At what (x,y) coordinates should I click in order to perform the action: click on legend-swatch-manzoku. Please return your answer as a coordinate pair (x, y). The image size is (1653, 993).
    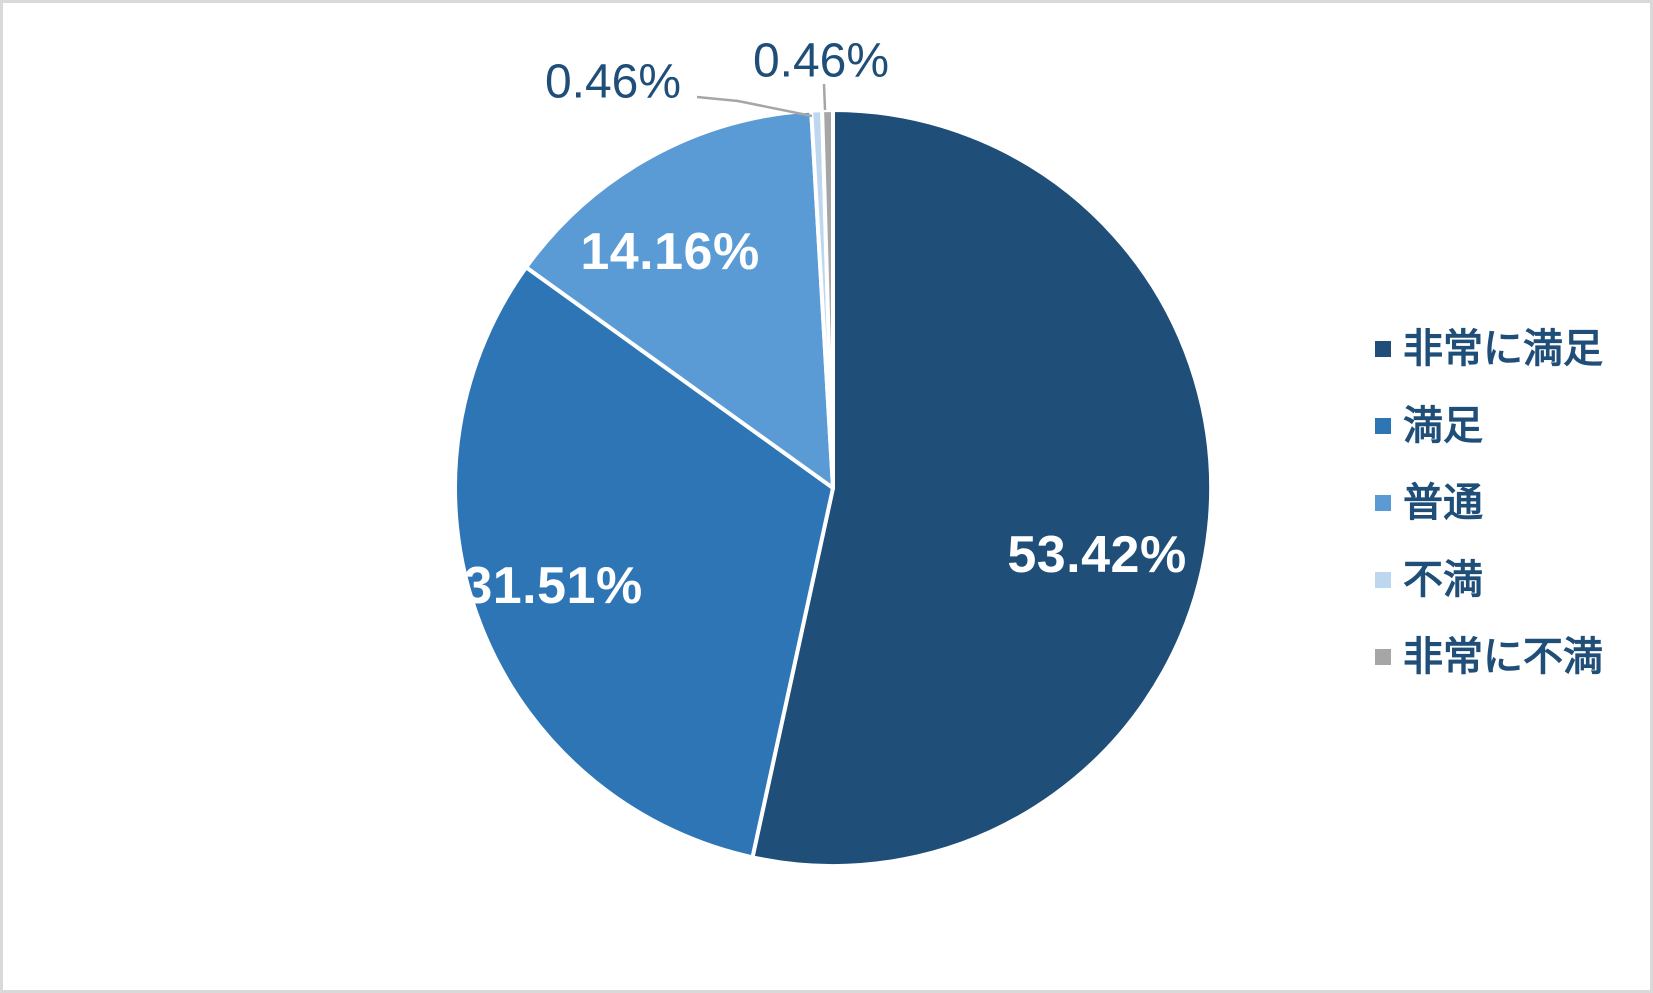
    Looking at the image, I should click on (1383, 426).